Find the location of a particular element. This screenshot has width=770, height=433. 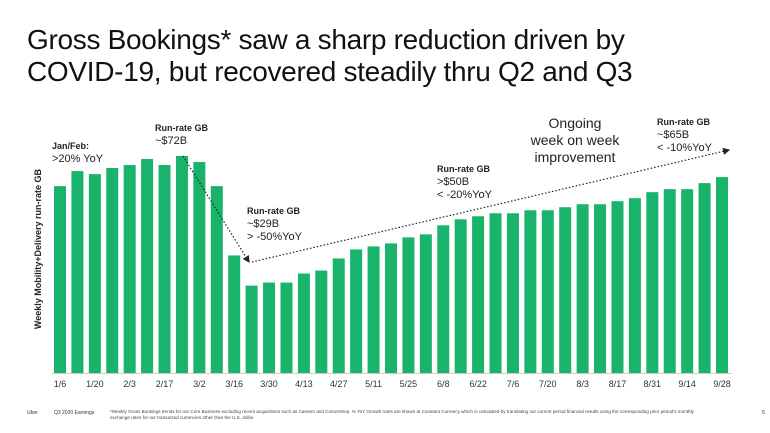

bar-3/16 is located at coordinates (234, 314).